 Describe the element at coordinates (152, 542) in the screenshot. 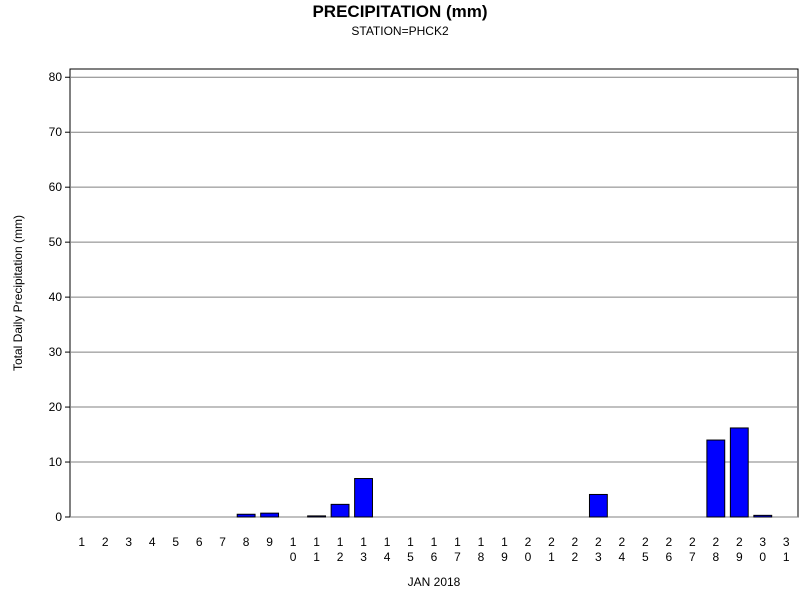

I see `x-tick-label: 4` at that location.